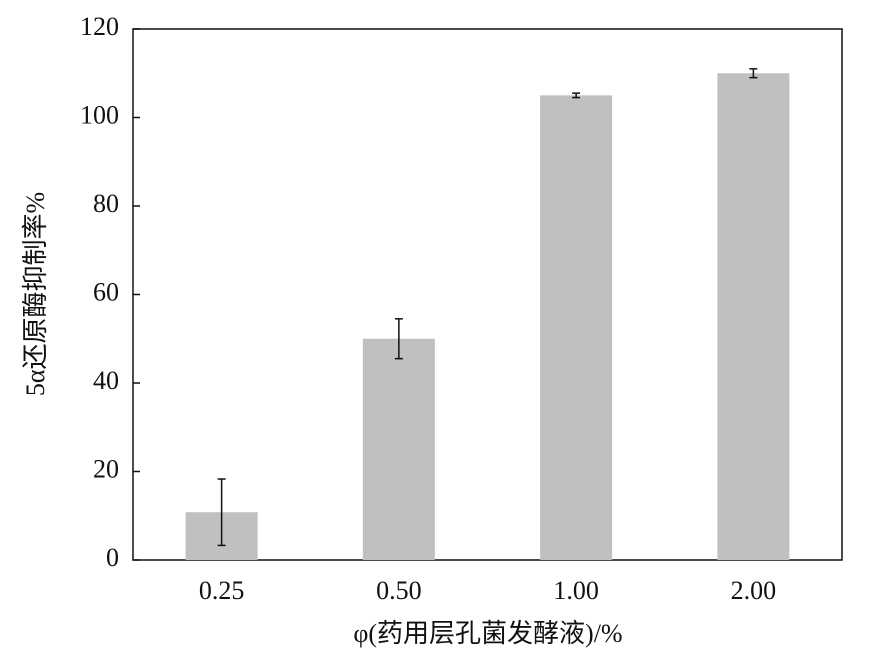 The image size is (896, 666). I want to click on y-tick-label: 60, so click(106, 291).